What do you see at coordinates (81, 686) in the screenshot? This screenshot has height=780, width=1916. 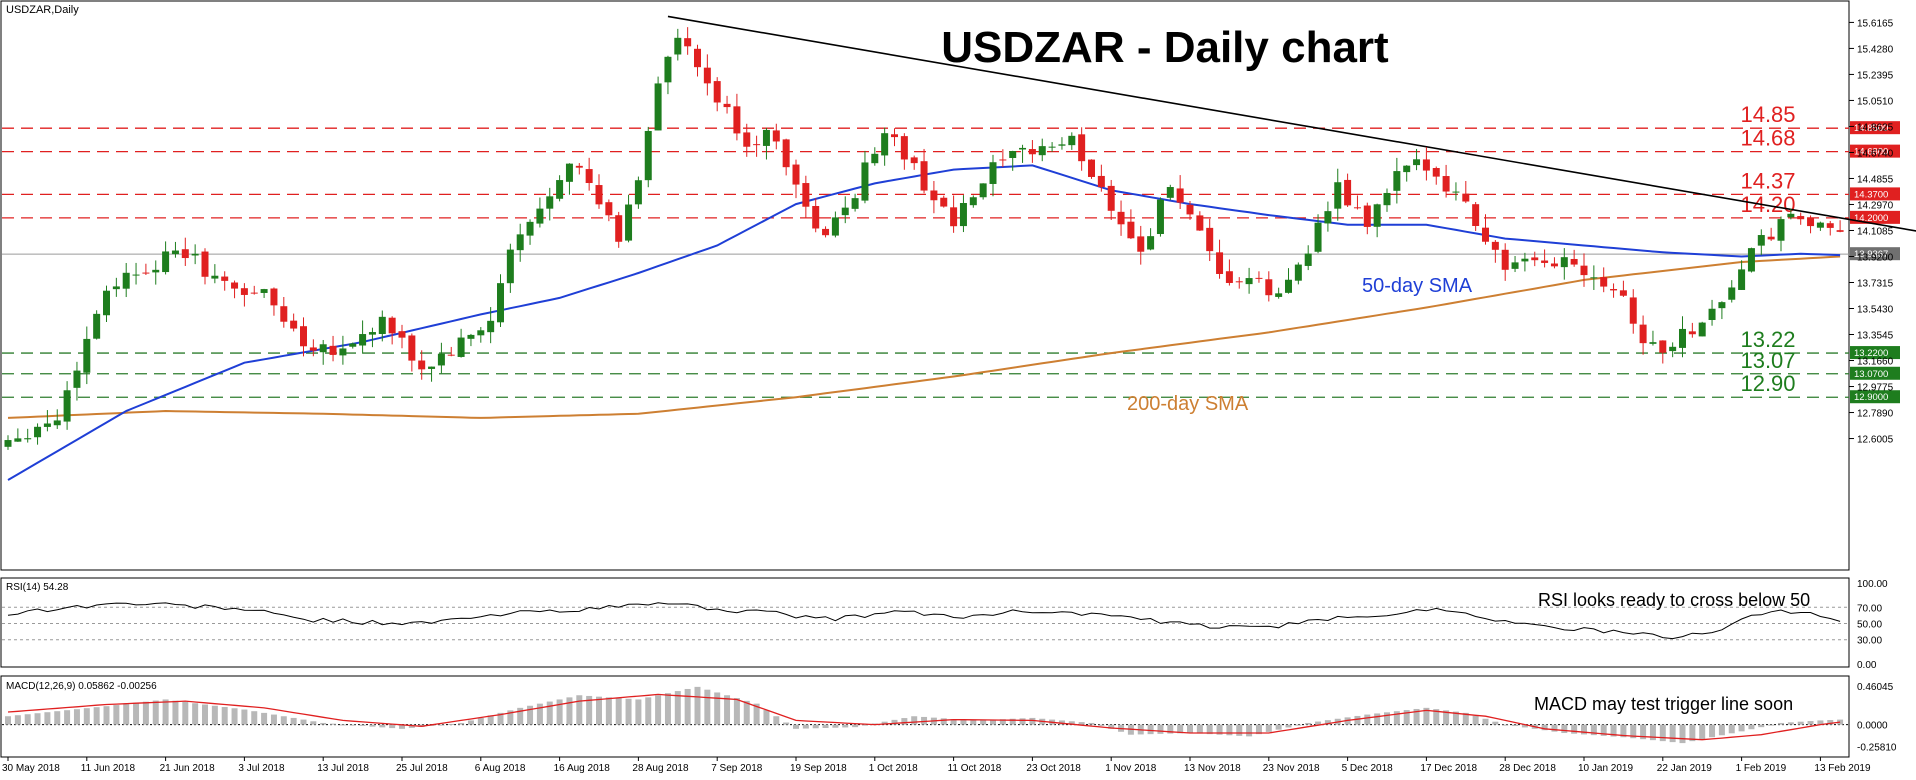 I see `macd-label: MACD(12,26,9) 0.05862 -0.00256` at bounding box center [81, 686].